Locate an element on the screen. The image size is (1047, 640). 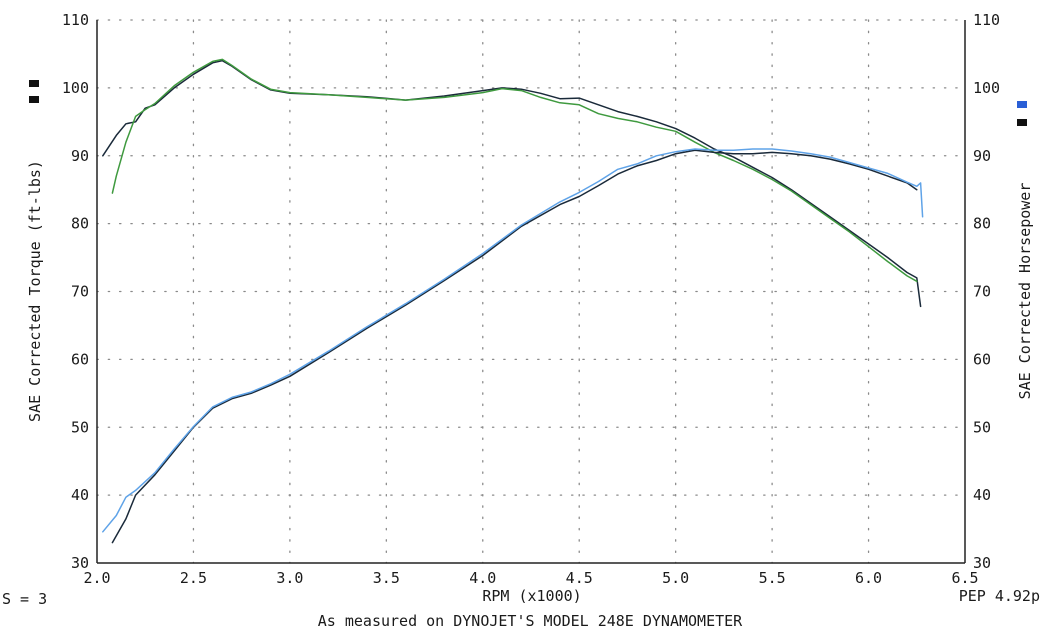
y-tick-label-right: 30 is located at coordinates (982, 563).